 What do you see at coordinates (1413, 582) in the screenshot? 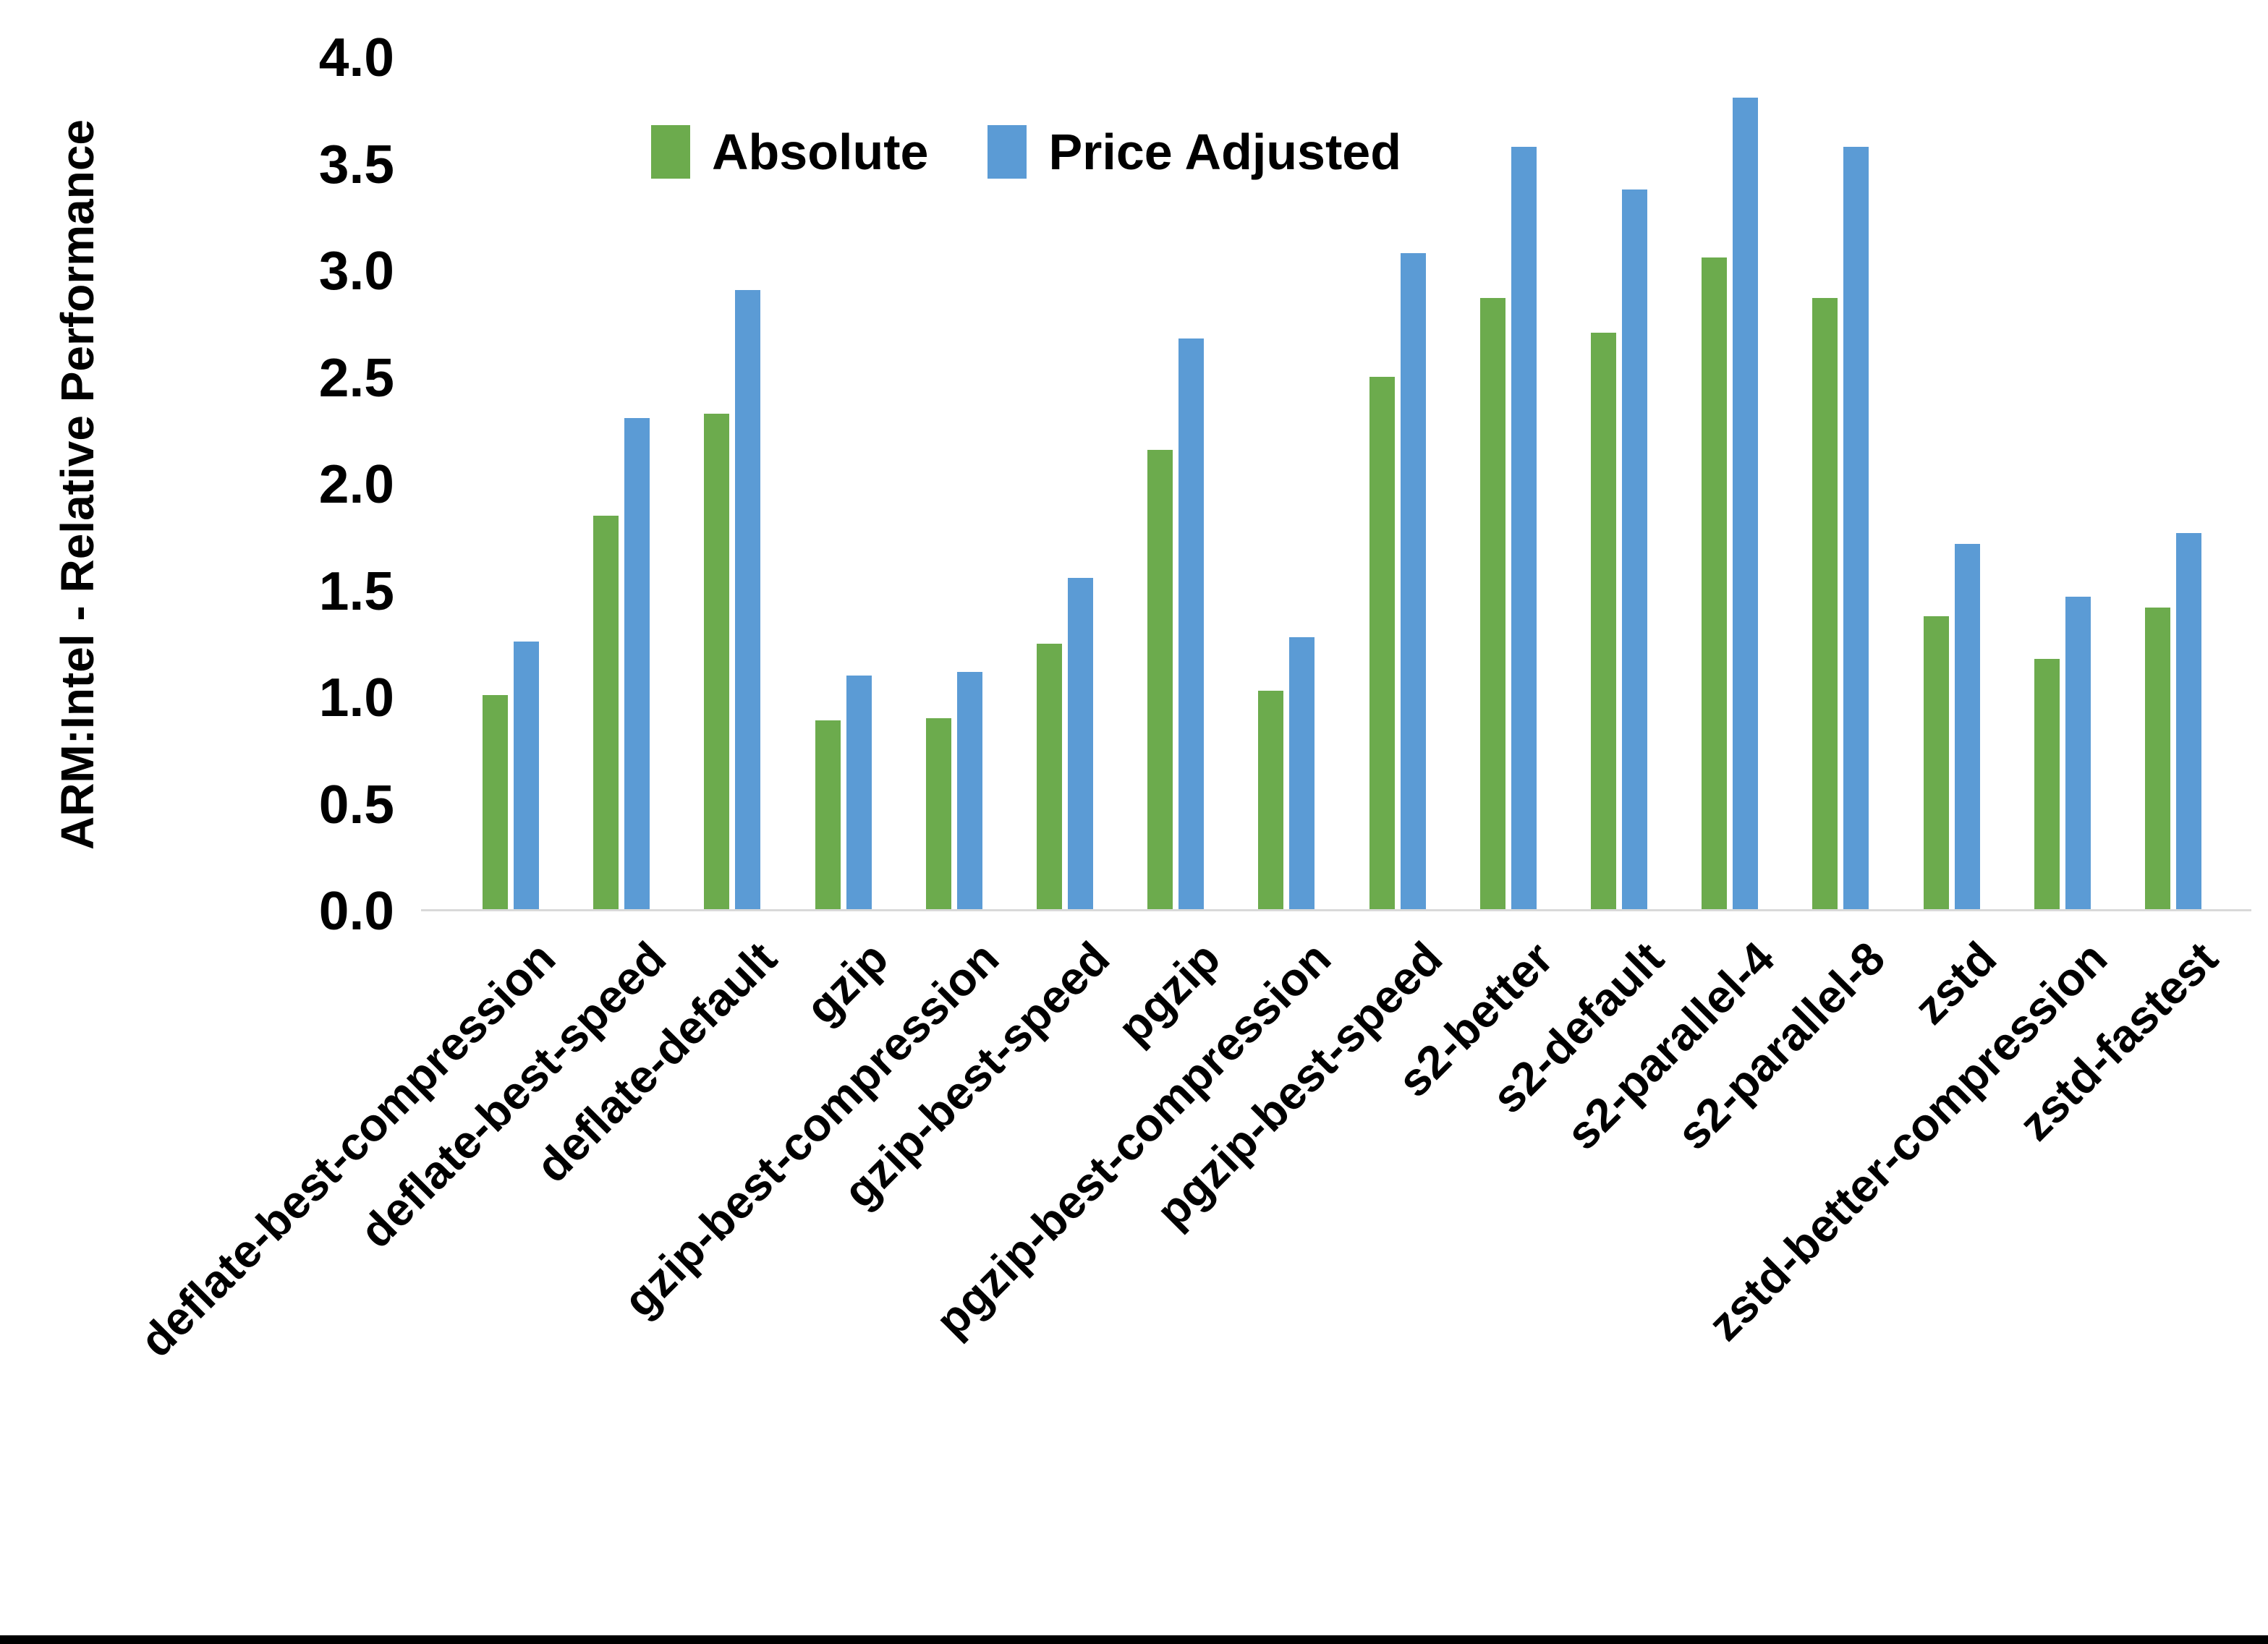
I see `bar-price-adjusted-pgzip-best-speed` at bounding box center [1413, 582].